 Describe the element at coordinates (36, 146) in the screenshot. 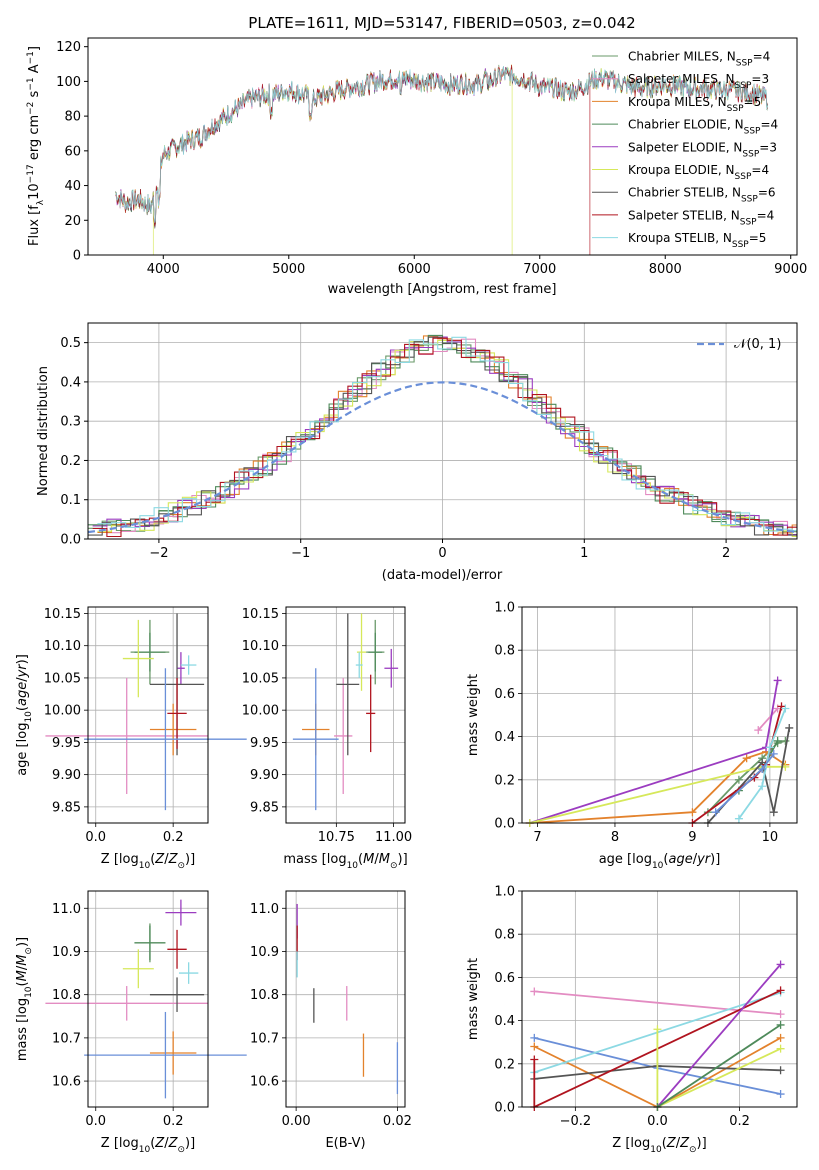

I see `spectrum-ylabel: Flux [fλ10−17 erg cm−2 s−1 A−1]` at that location.